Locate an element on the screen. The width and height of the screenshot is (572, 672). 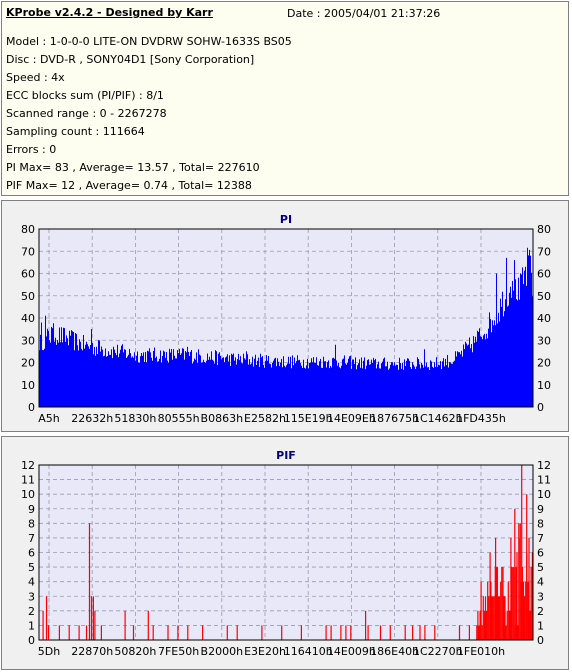
pi-ytick-right: 80 is located at coordinates (544, 229).